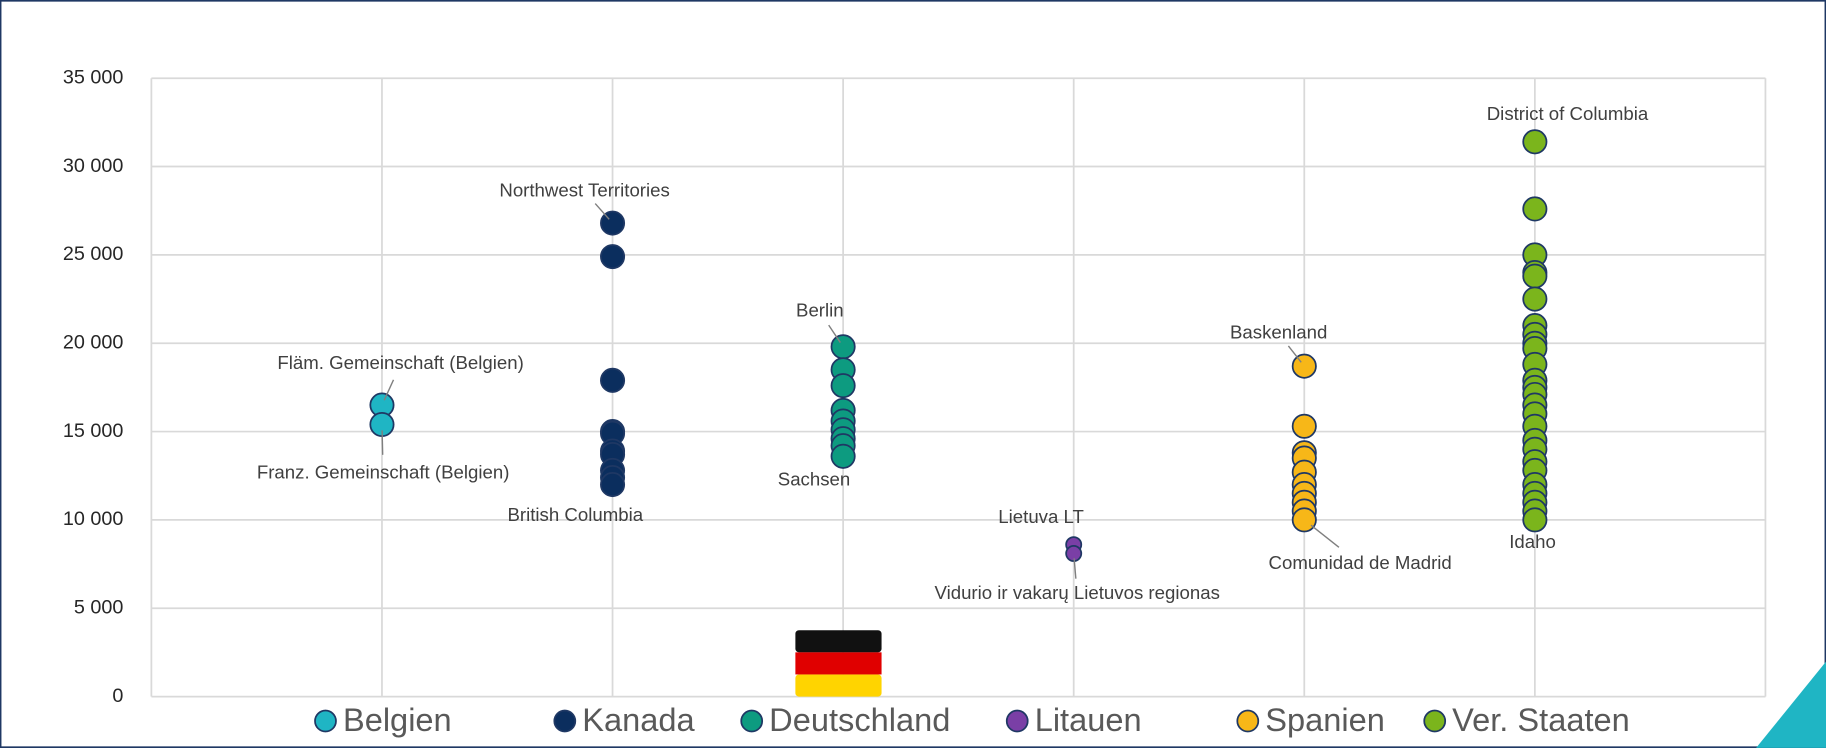 The image size is (1826, 748). I want to click on point-label: District of Columbia, so click(1568, 113).